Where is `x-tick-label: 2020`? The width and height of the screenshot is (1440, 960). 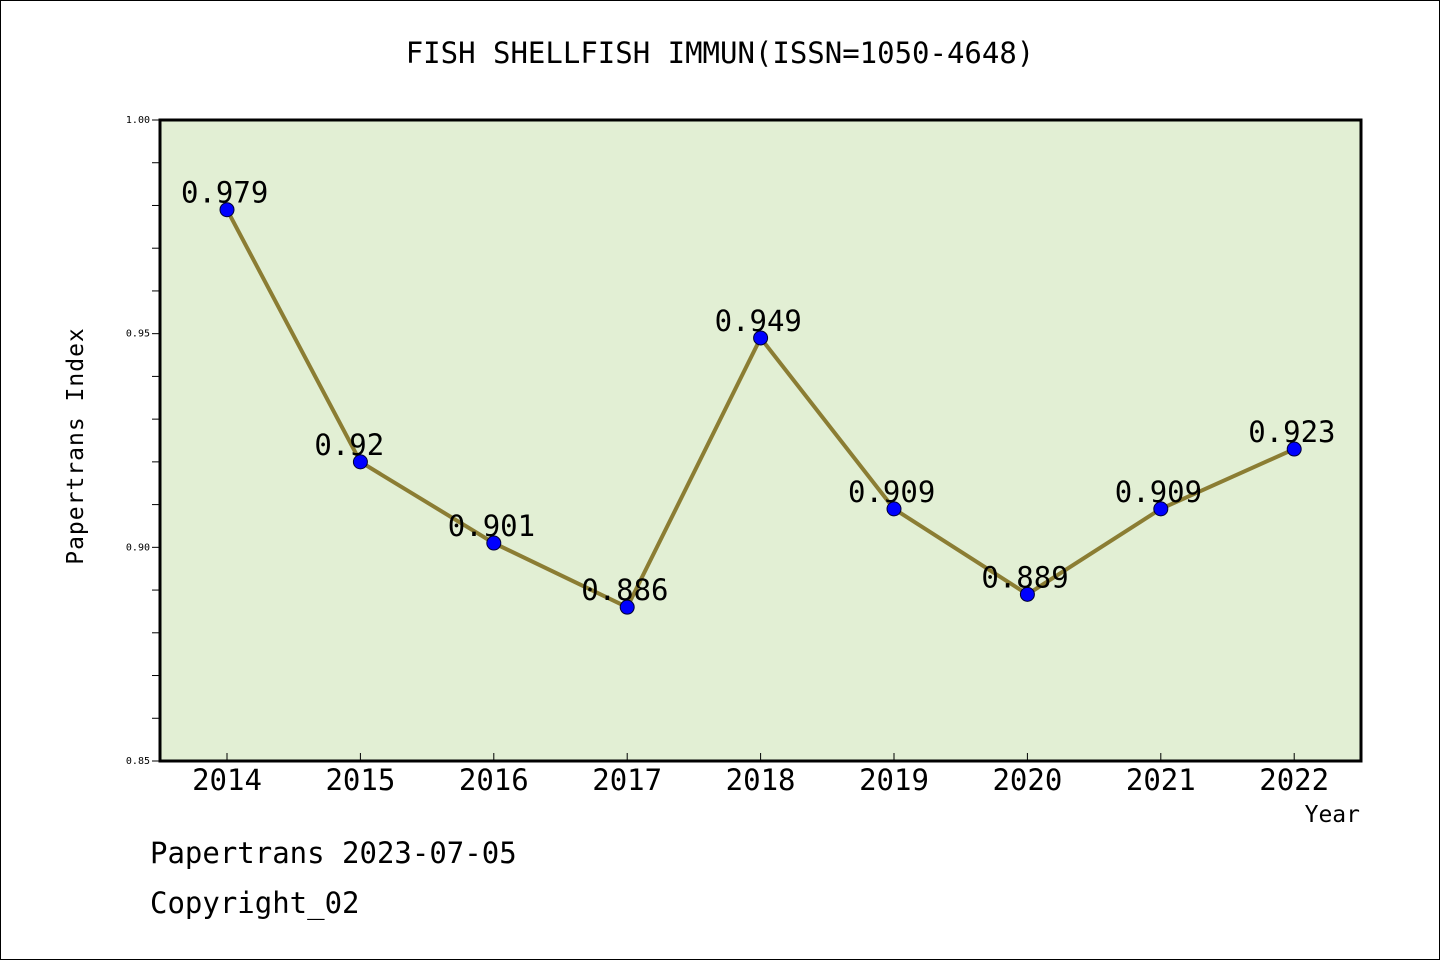 x-tick-label: 2020 is located at coordinates (1027, 780).